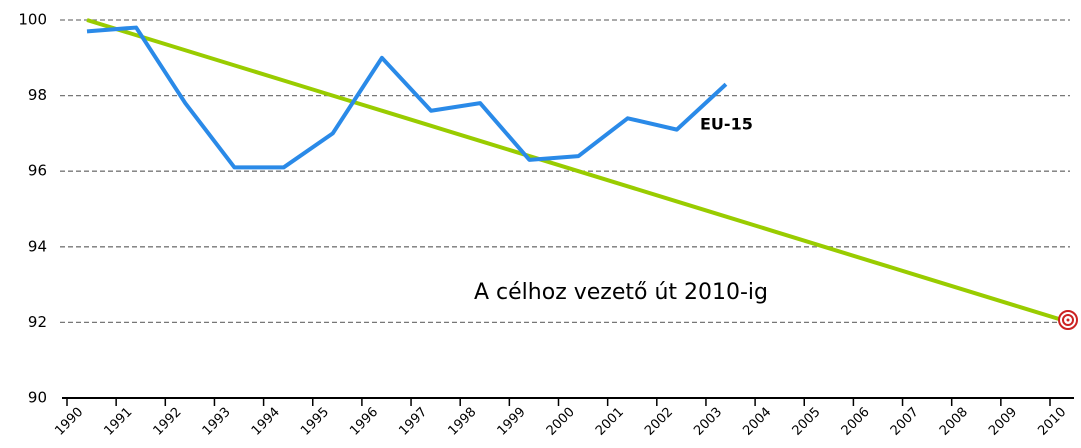  What do you see at coordinates (954, 422) in the screenshot?
I see `x-tick-label: 2008` at bounding box center [954, 422].